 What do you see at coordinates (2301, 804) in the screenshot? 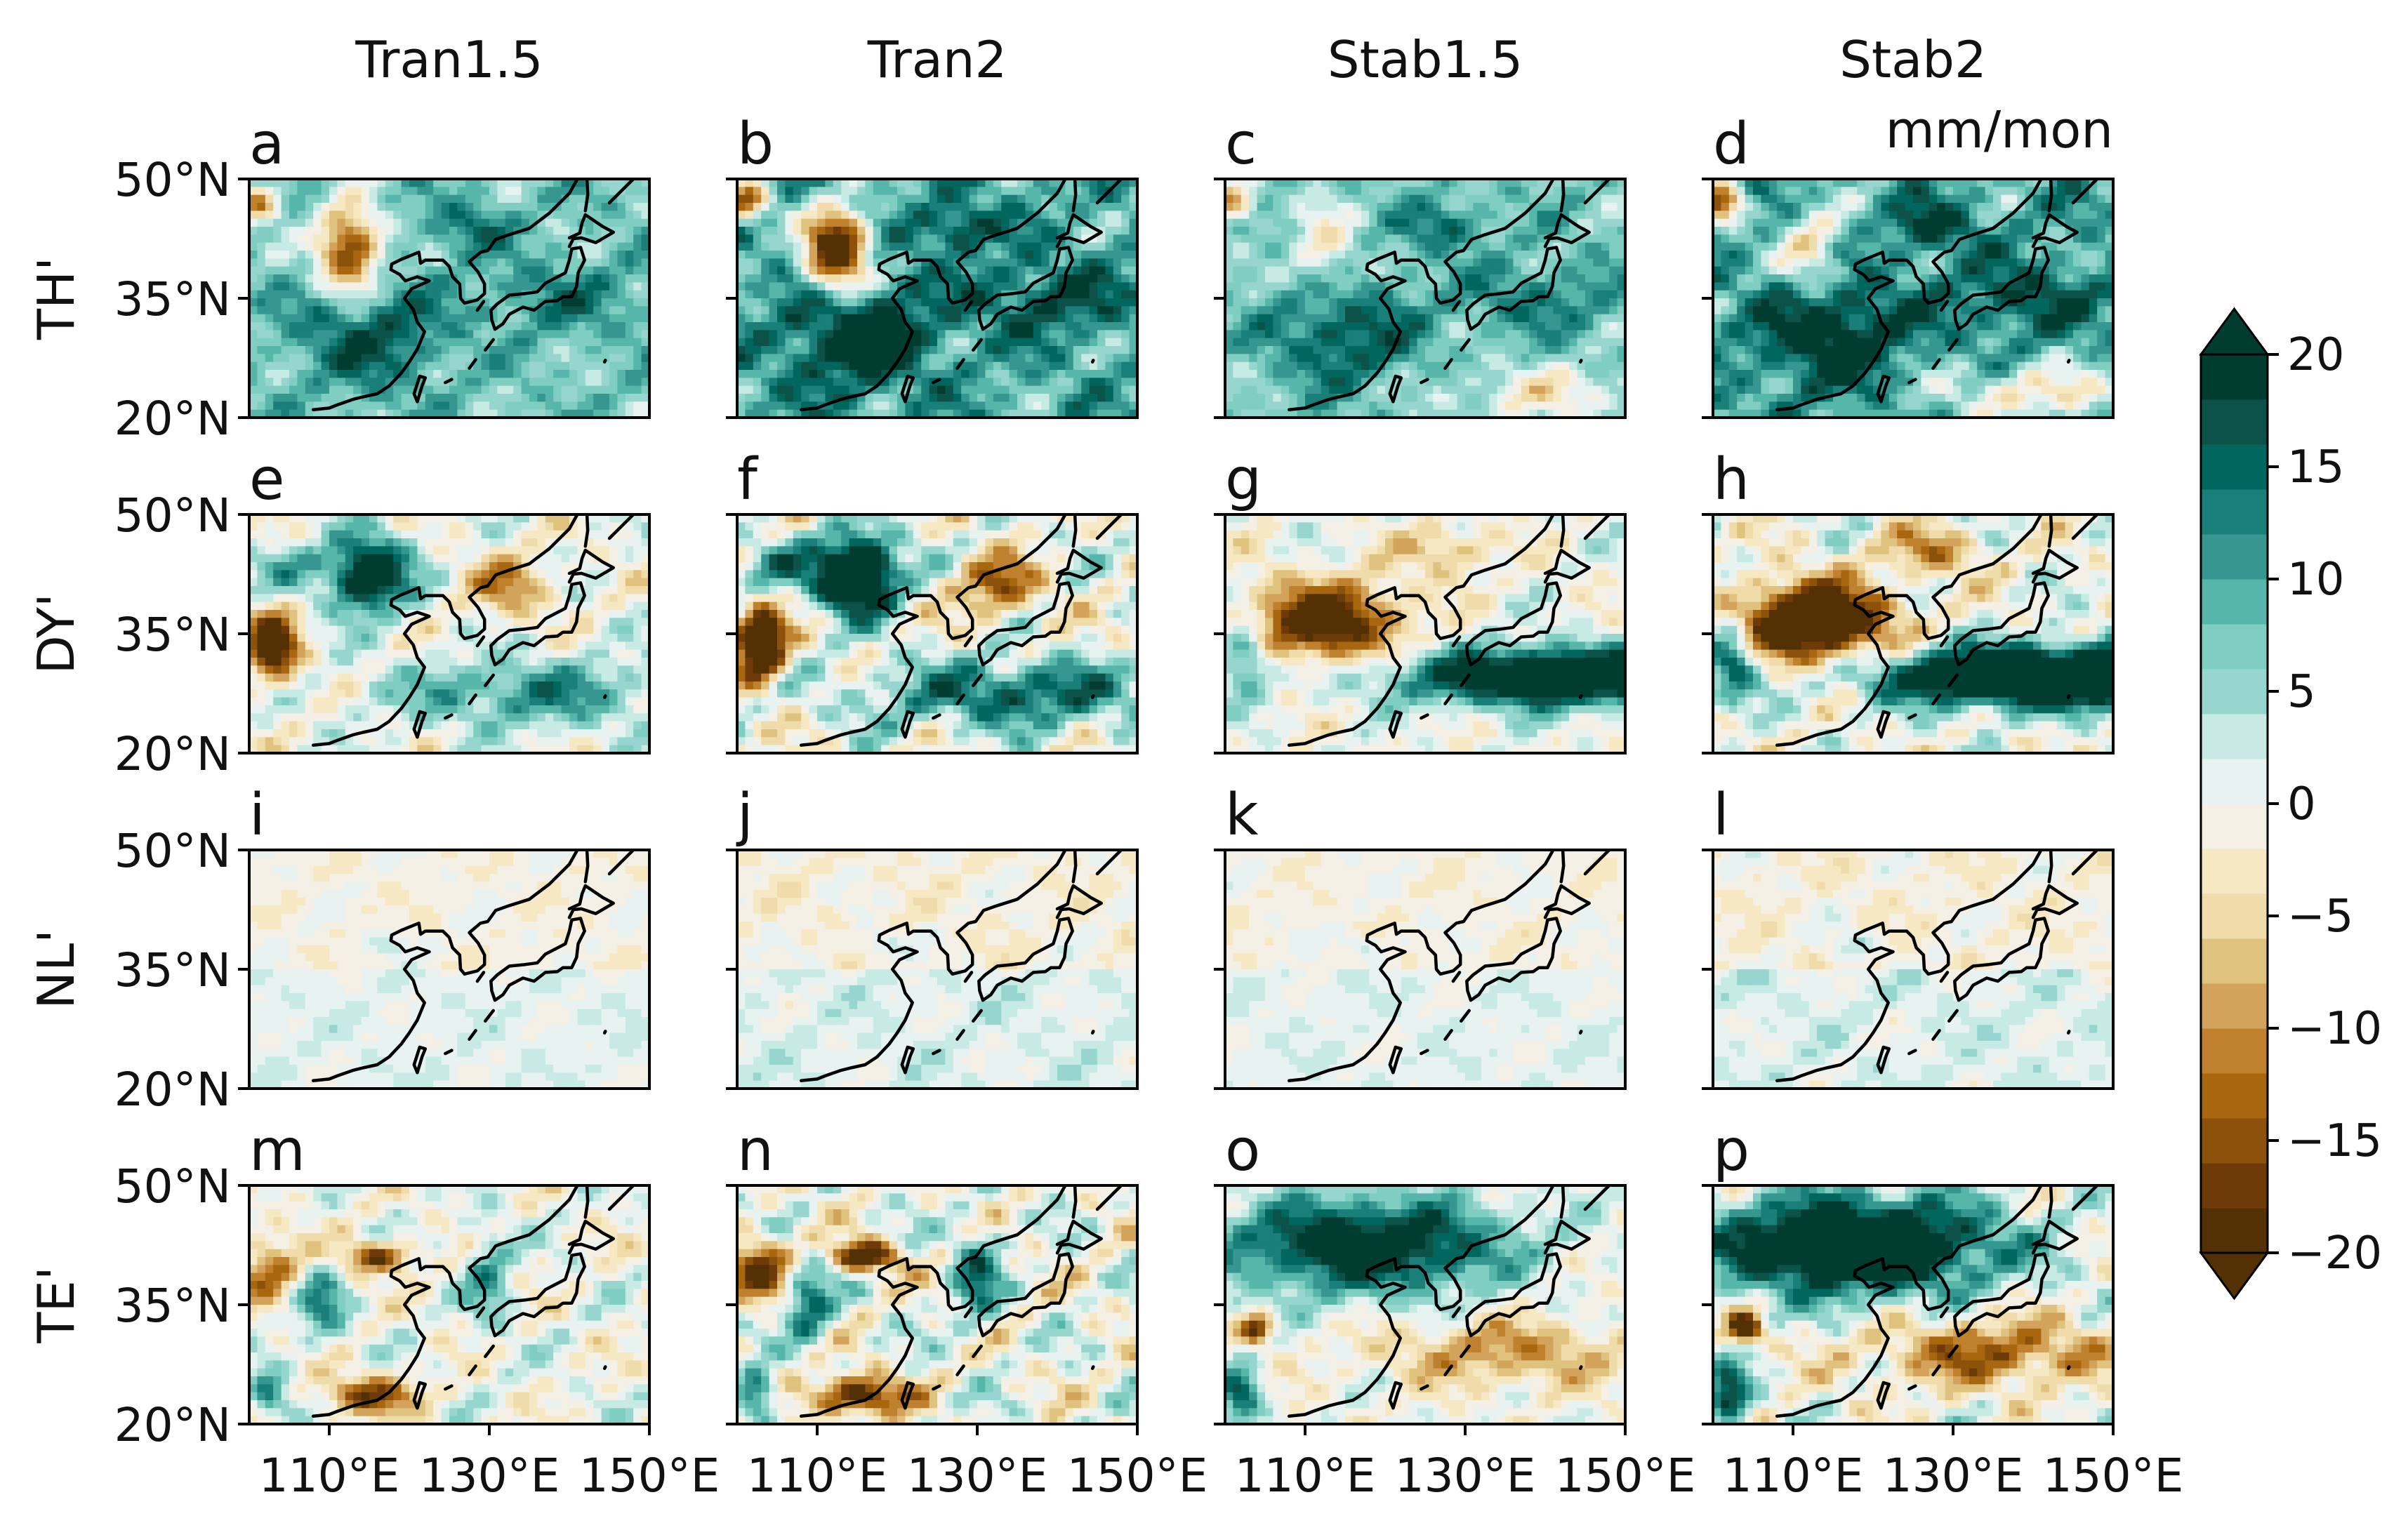
I see `colorbar-tick-label: 0` at bounding box center [2301, 804].